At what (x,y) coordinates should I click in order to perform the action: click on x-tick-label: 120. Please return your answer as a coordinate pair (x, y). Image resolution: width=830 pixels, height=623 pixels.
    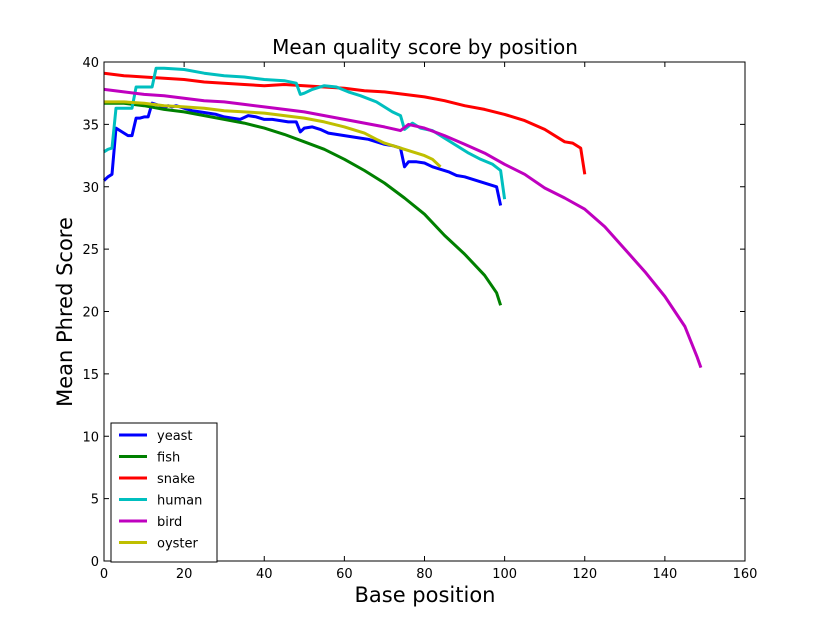
    Looking at the image, I should click on (584, 574).